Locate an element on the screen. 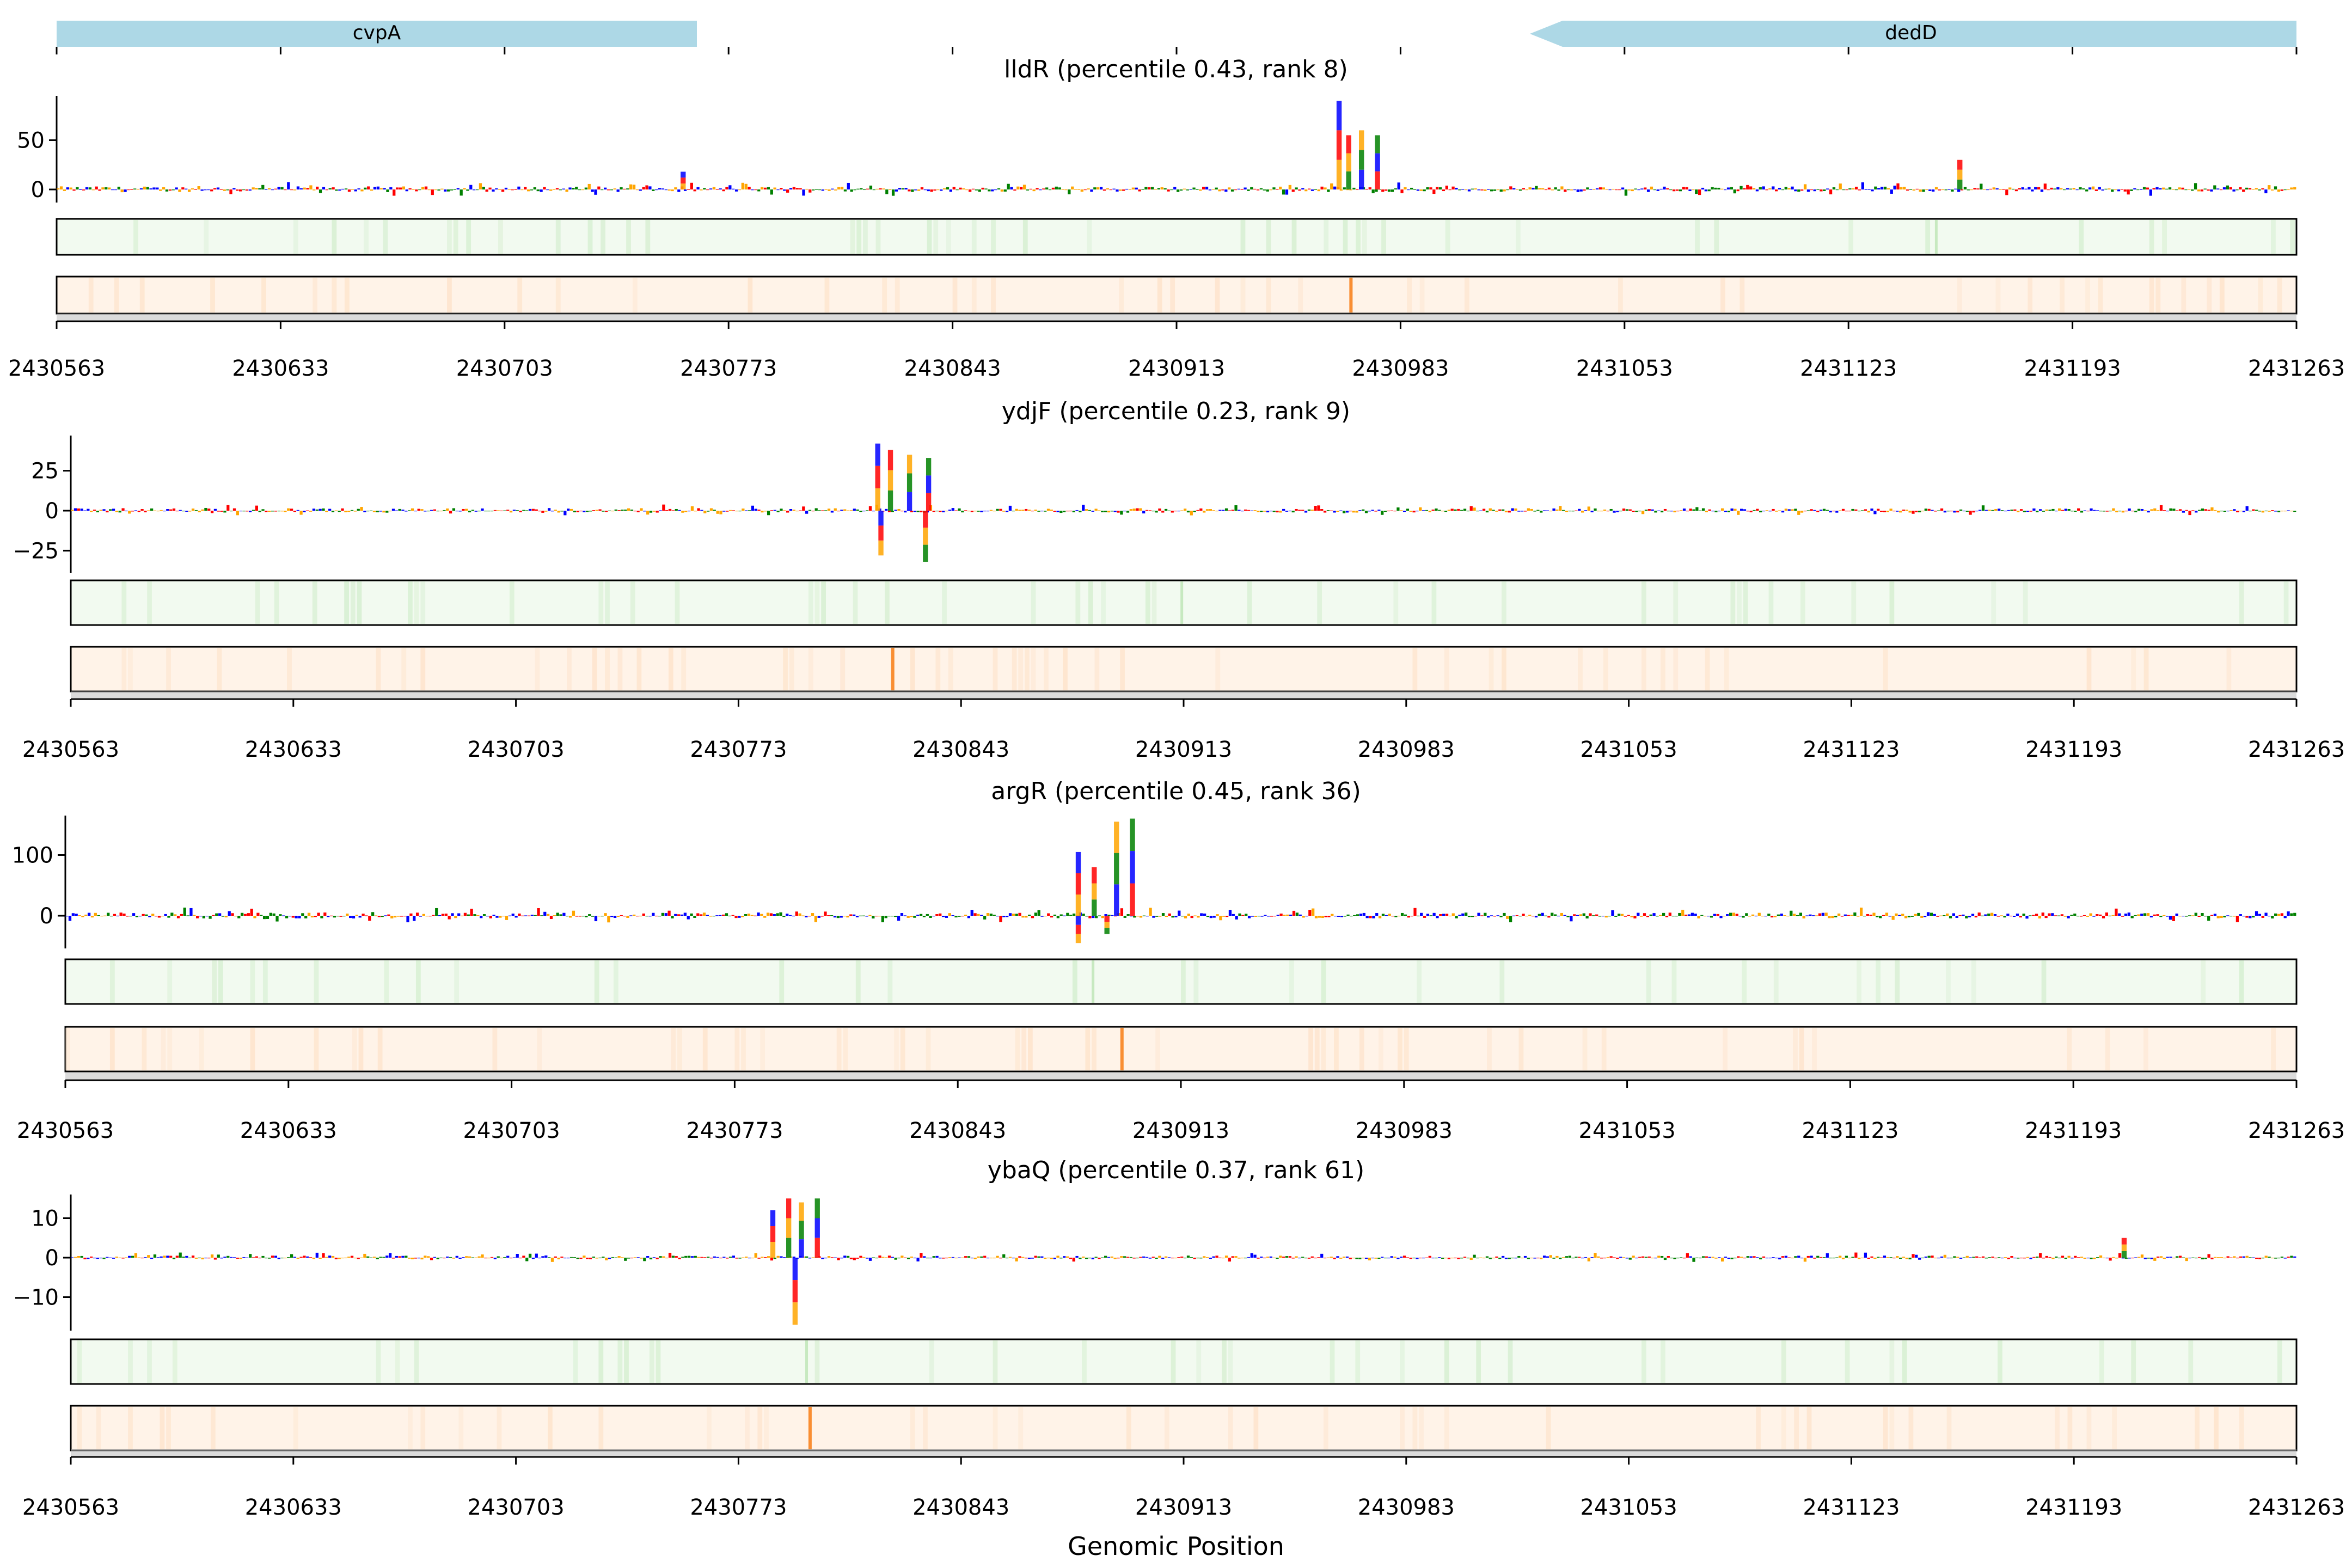 This screenshot has width=2352, height=1568. logo-peak-letter is located at coordinates (2124, 1254).